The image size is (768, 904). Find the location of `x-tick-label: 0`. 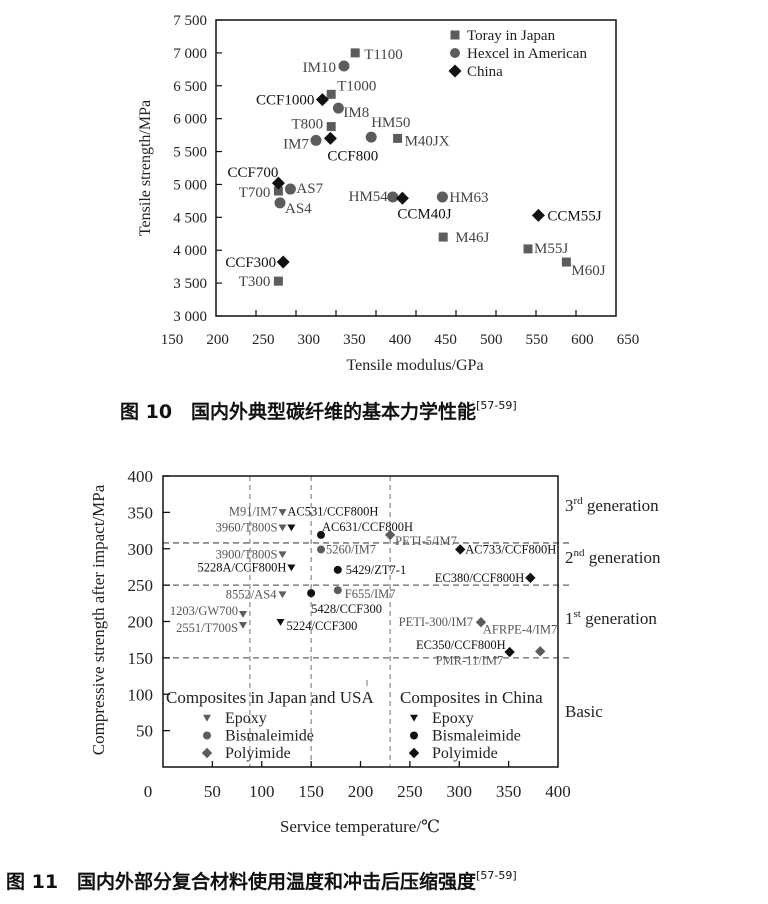

x-tick-label: 0 is located at coordinates (148, 791).